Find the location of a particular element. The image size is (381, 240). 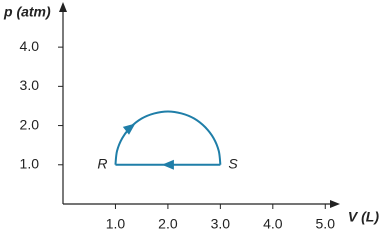

point-label: R is located at coordinates (102, 163).